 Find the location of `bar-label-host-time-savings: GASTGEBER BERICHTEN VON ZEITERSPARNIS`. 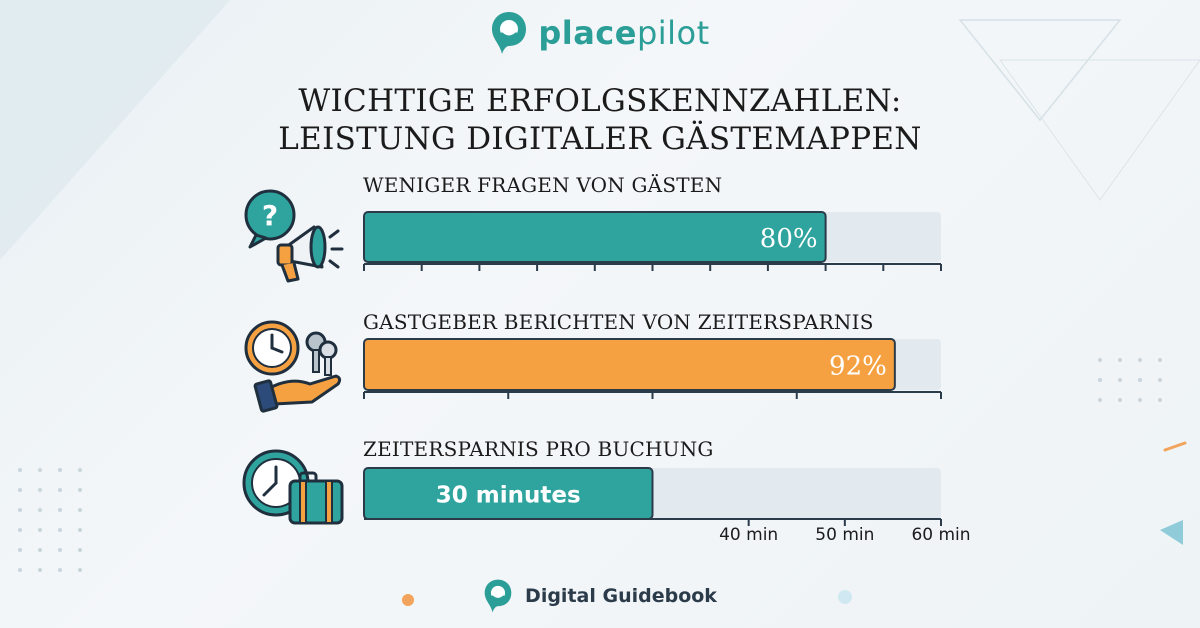

bar-label-host-time-savings: GASTGEBER BERICHTEN VON ZEITERSPARNIS is located at coordinates (618, 322).